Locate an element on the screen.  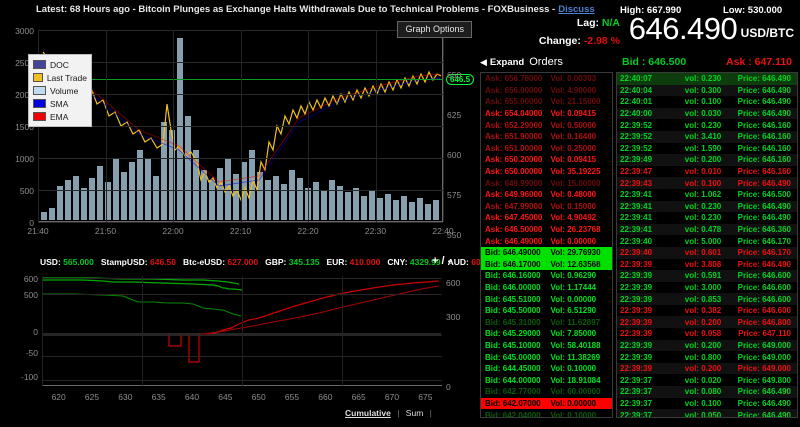
trade-row: 22:39:47 vol: 0.010 Price: 646.160 is located at coordinates (707, 172).